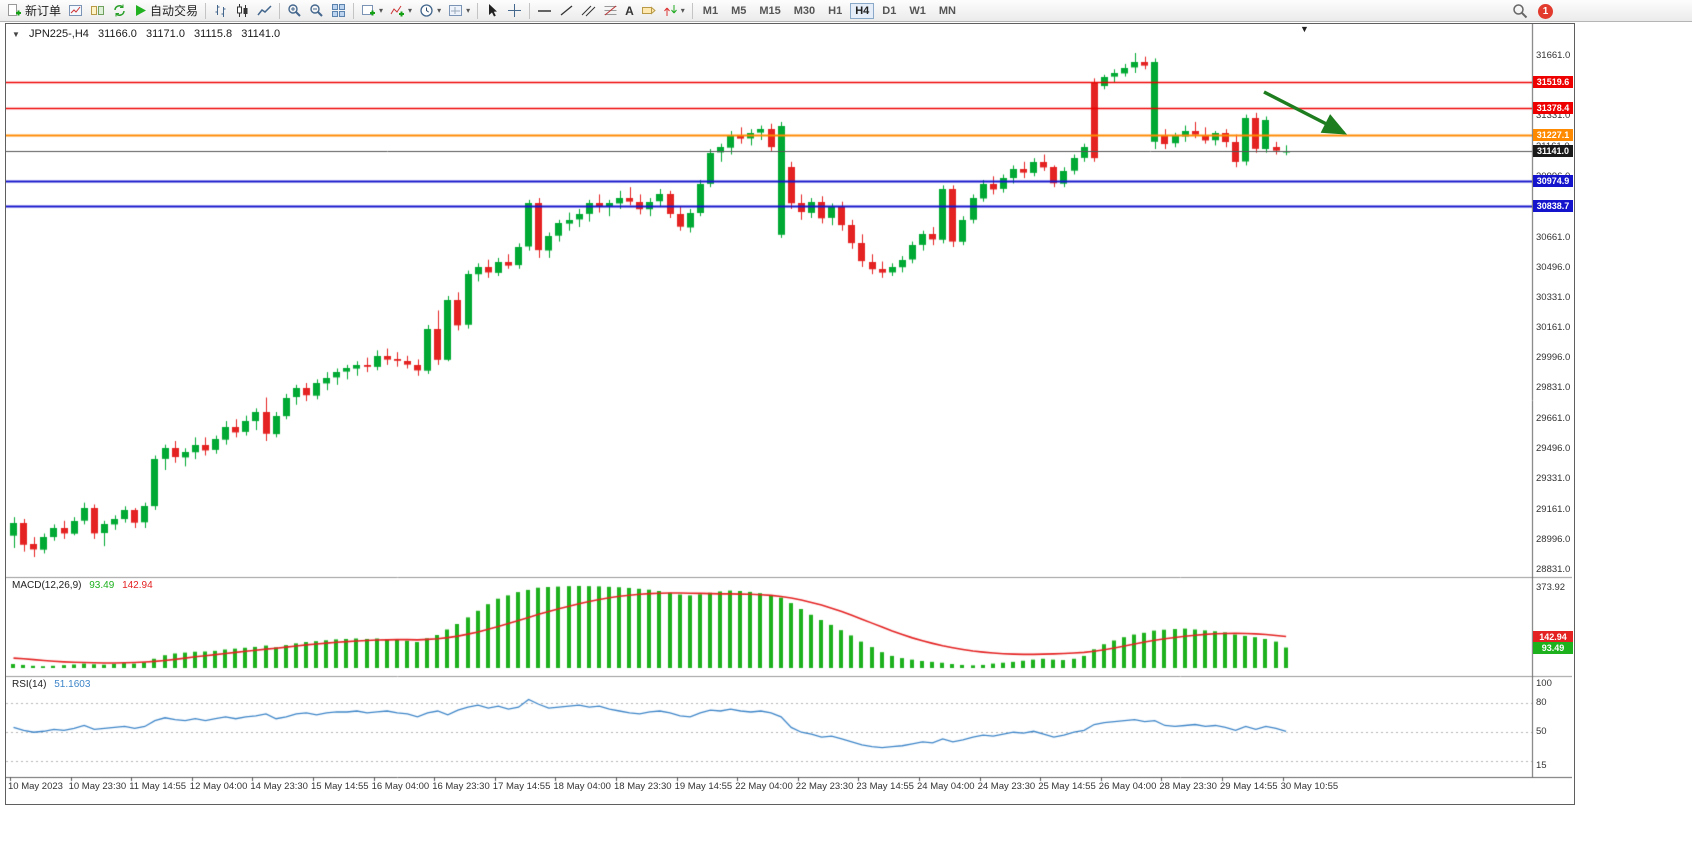  What do you see at coordinates (521, 786) in the screenshot?
I see `time-axis-label: 17 May 14:55` at bounding box center [521, 786].